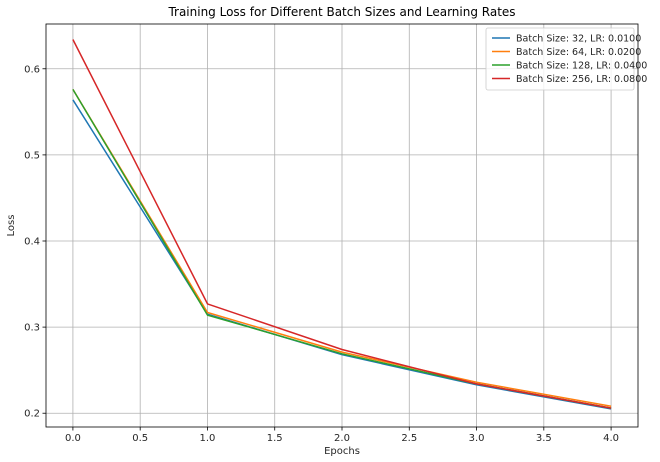 Image resolution: width=660 pixels, height=462 pixels. What do you see at coordinates (140, 438) in the screenshot?
I see `x-tick-label: 0.5` at bounding box center [140, 438].